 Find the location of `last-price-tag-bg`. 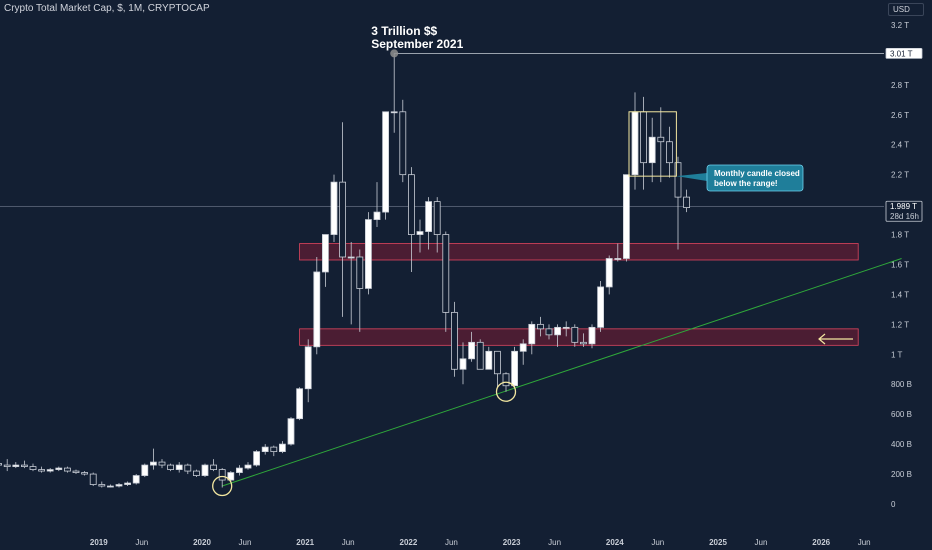

last-price-tag-bg is located at coordinates (904, 211).